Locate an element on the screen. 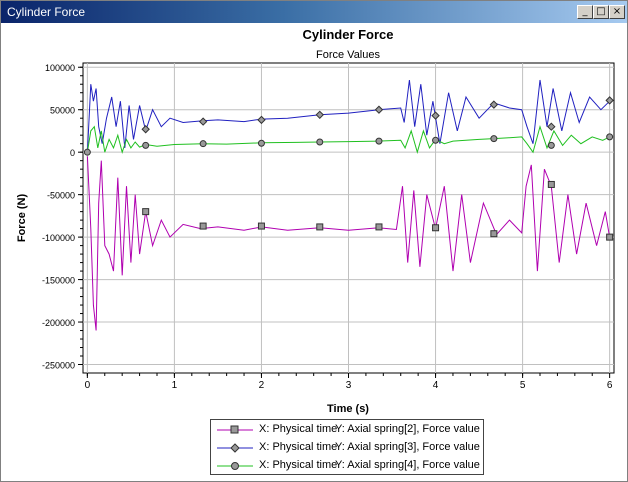 Image resolution: width=628 pixels, height=482 pixels. x-tick-label: 1 is located at coordinates (175, 385).